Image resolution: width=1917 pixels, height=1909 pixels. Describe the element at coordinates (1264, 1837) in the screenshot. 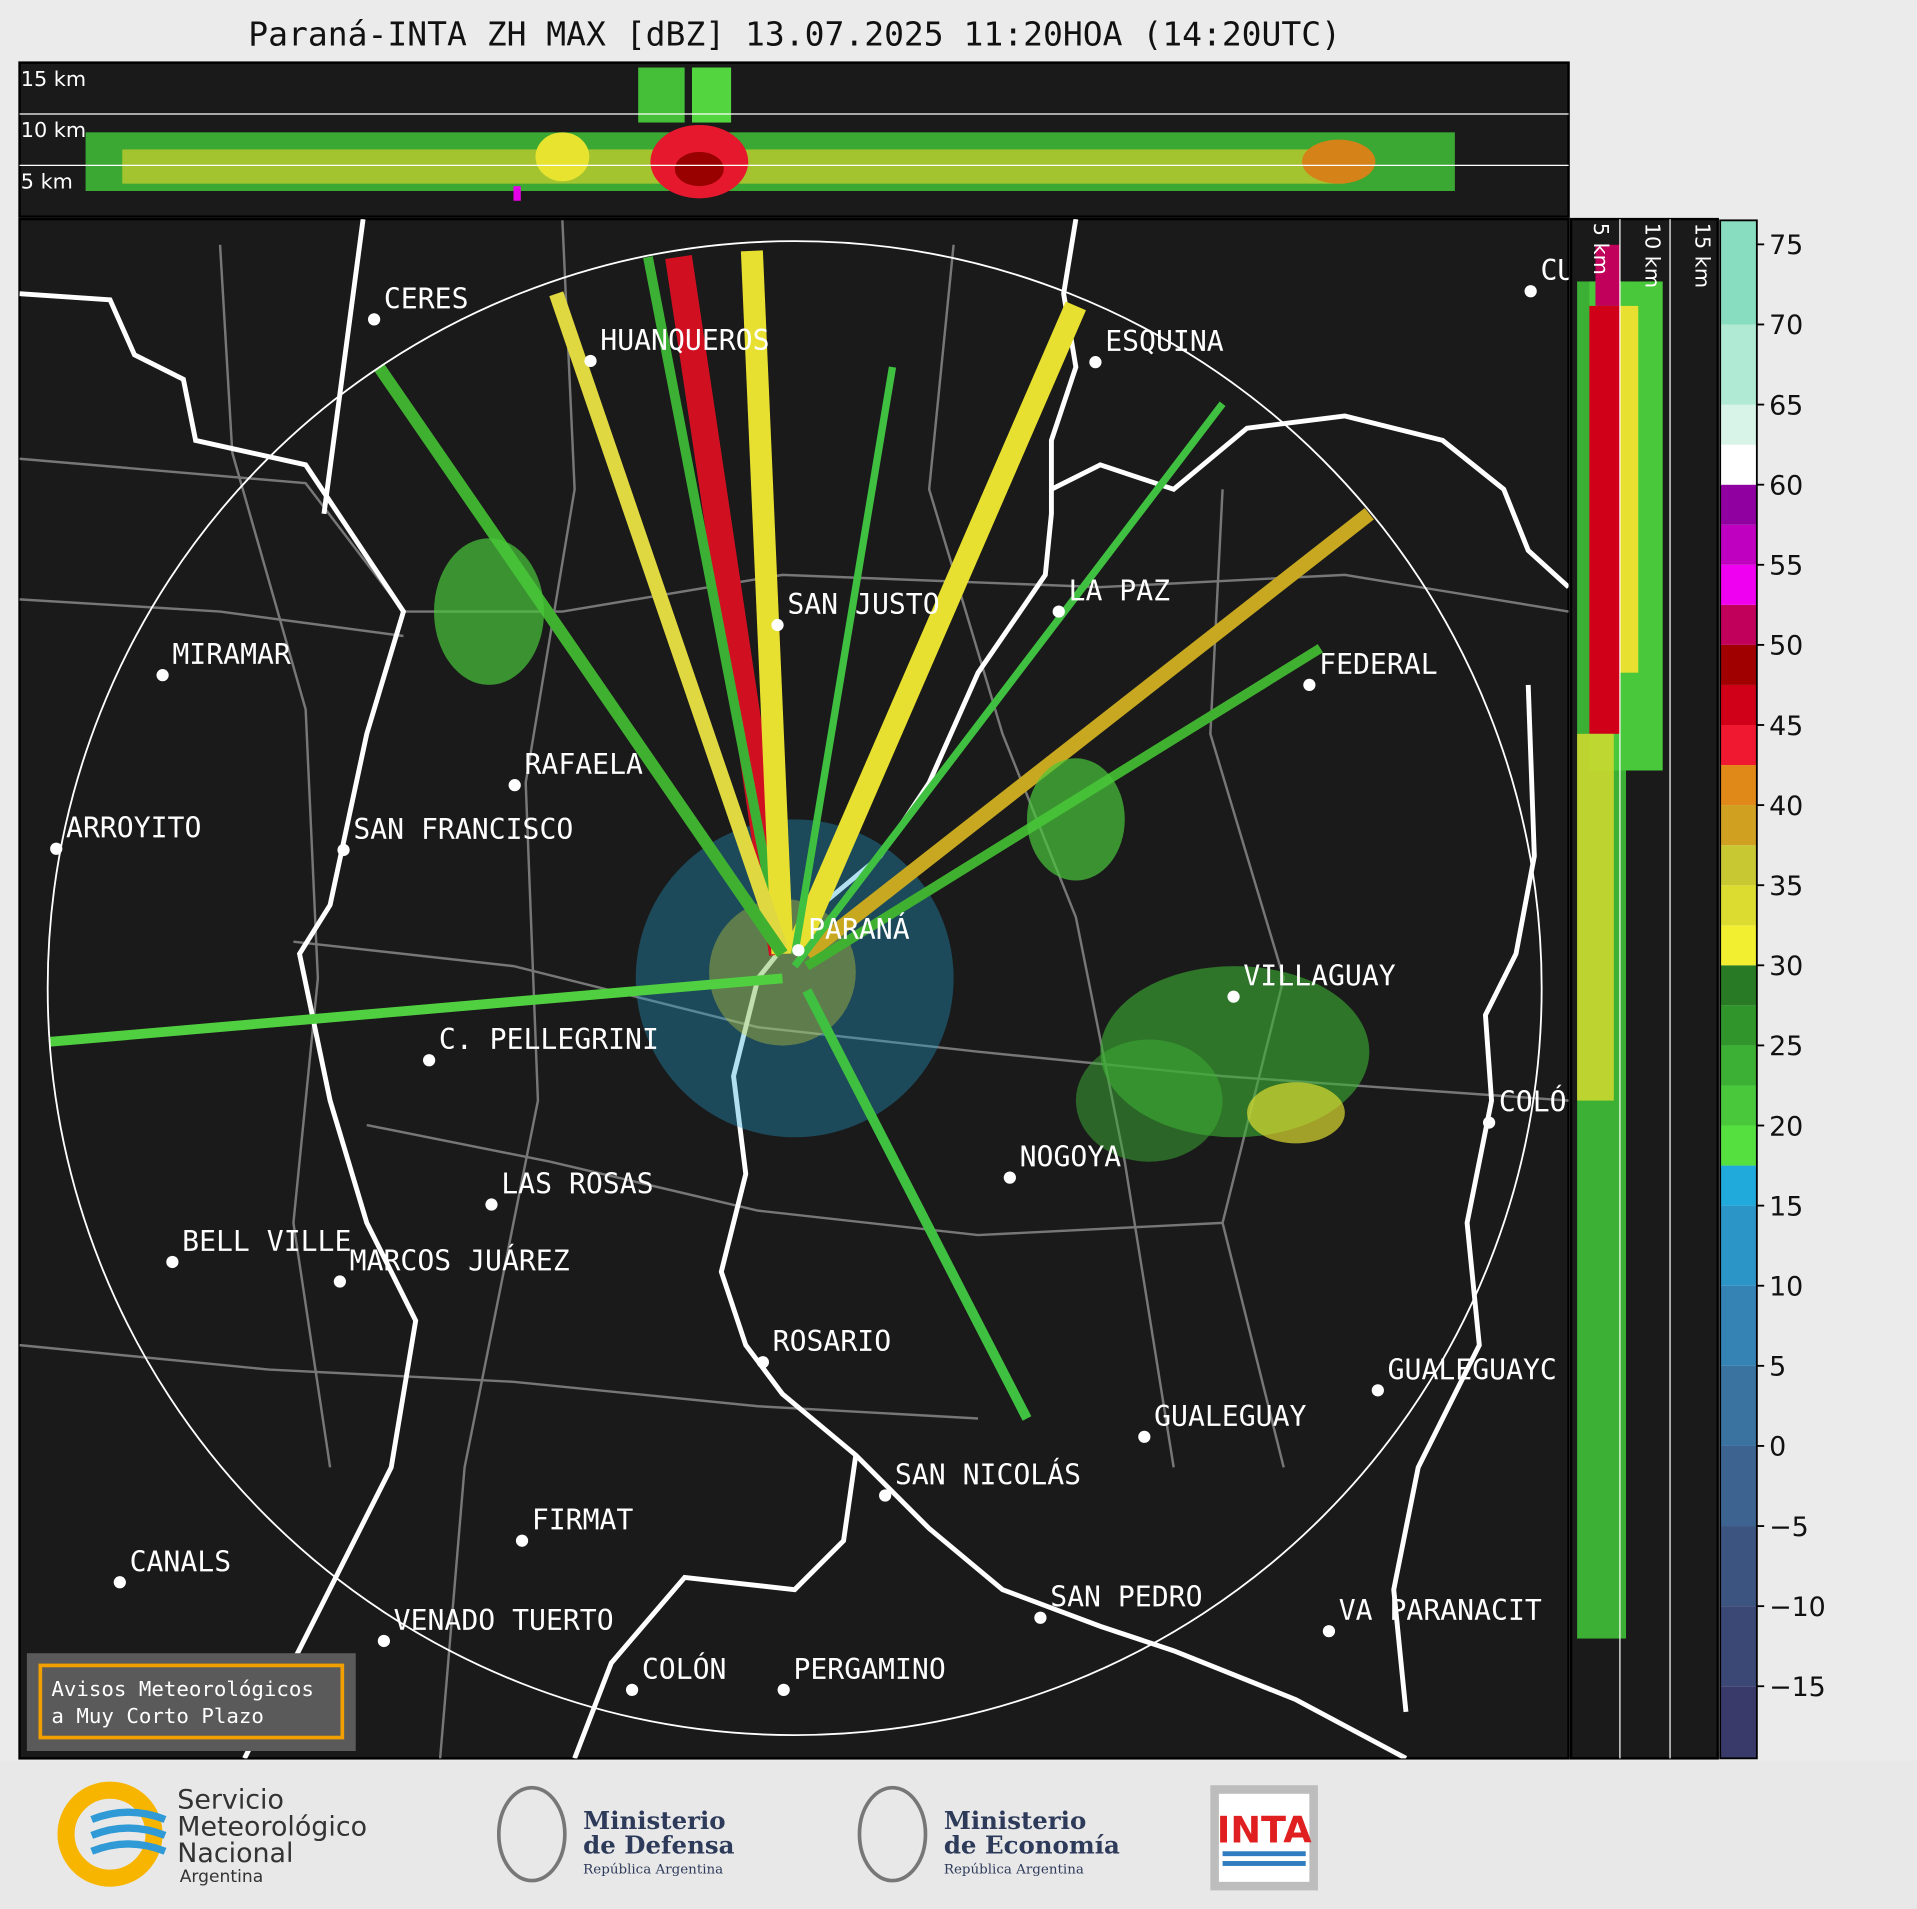

I see `inta-inner` at that location.